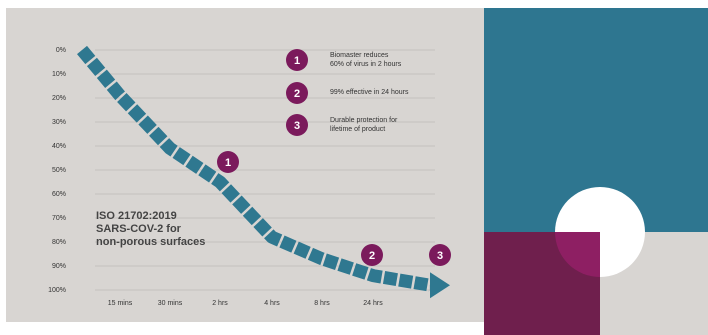  I want to click on y-tick-label: 70%, so click(59, 218).